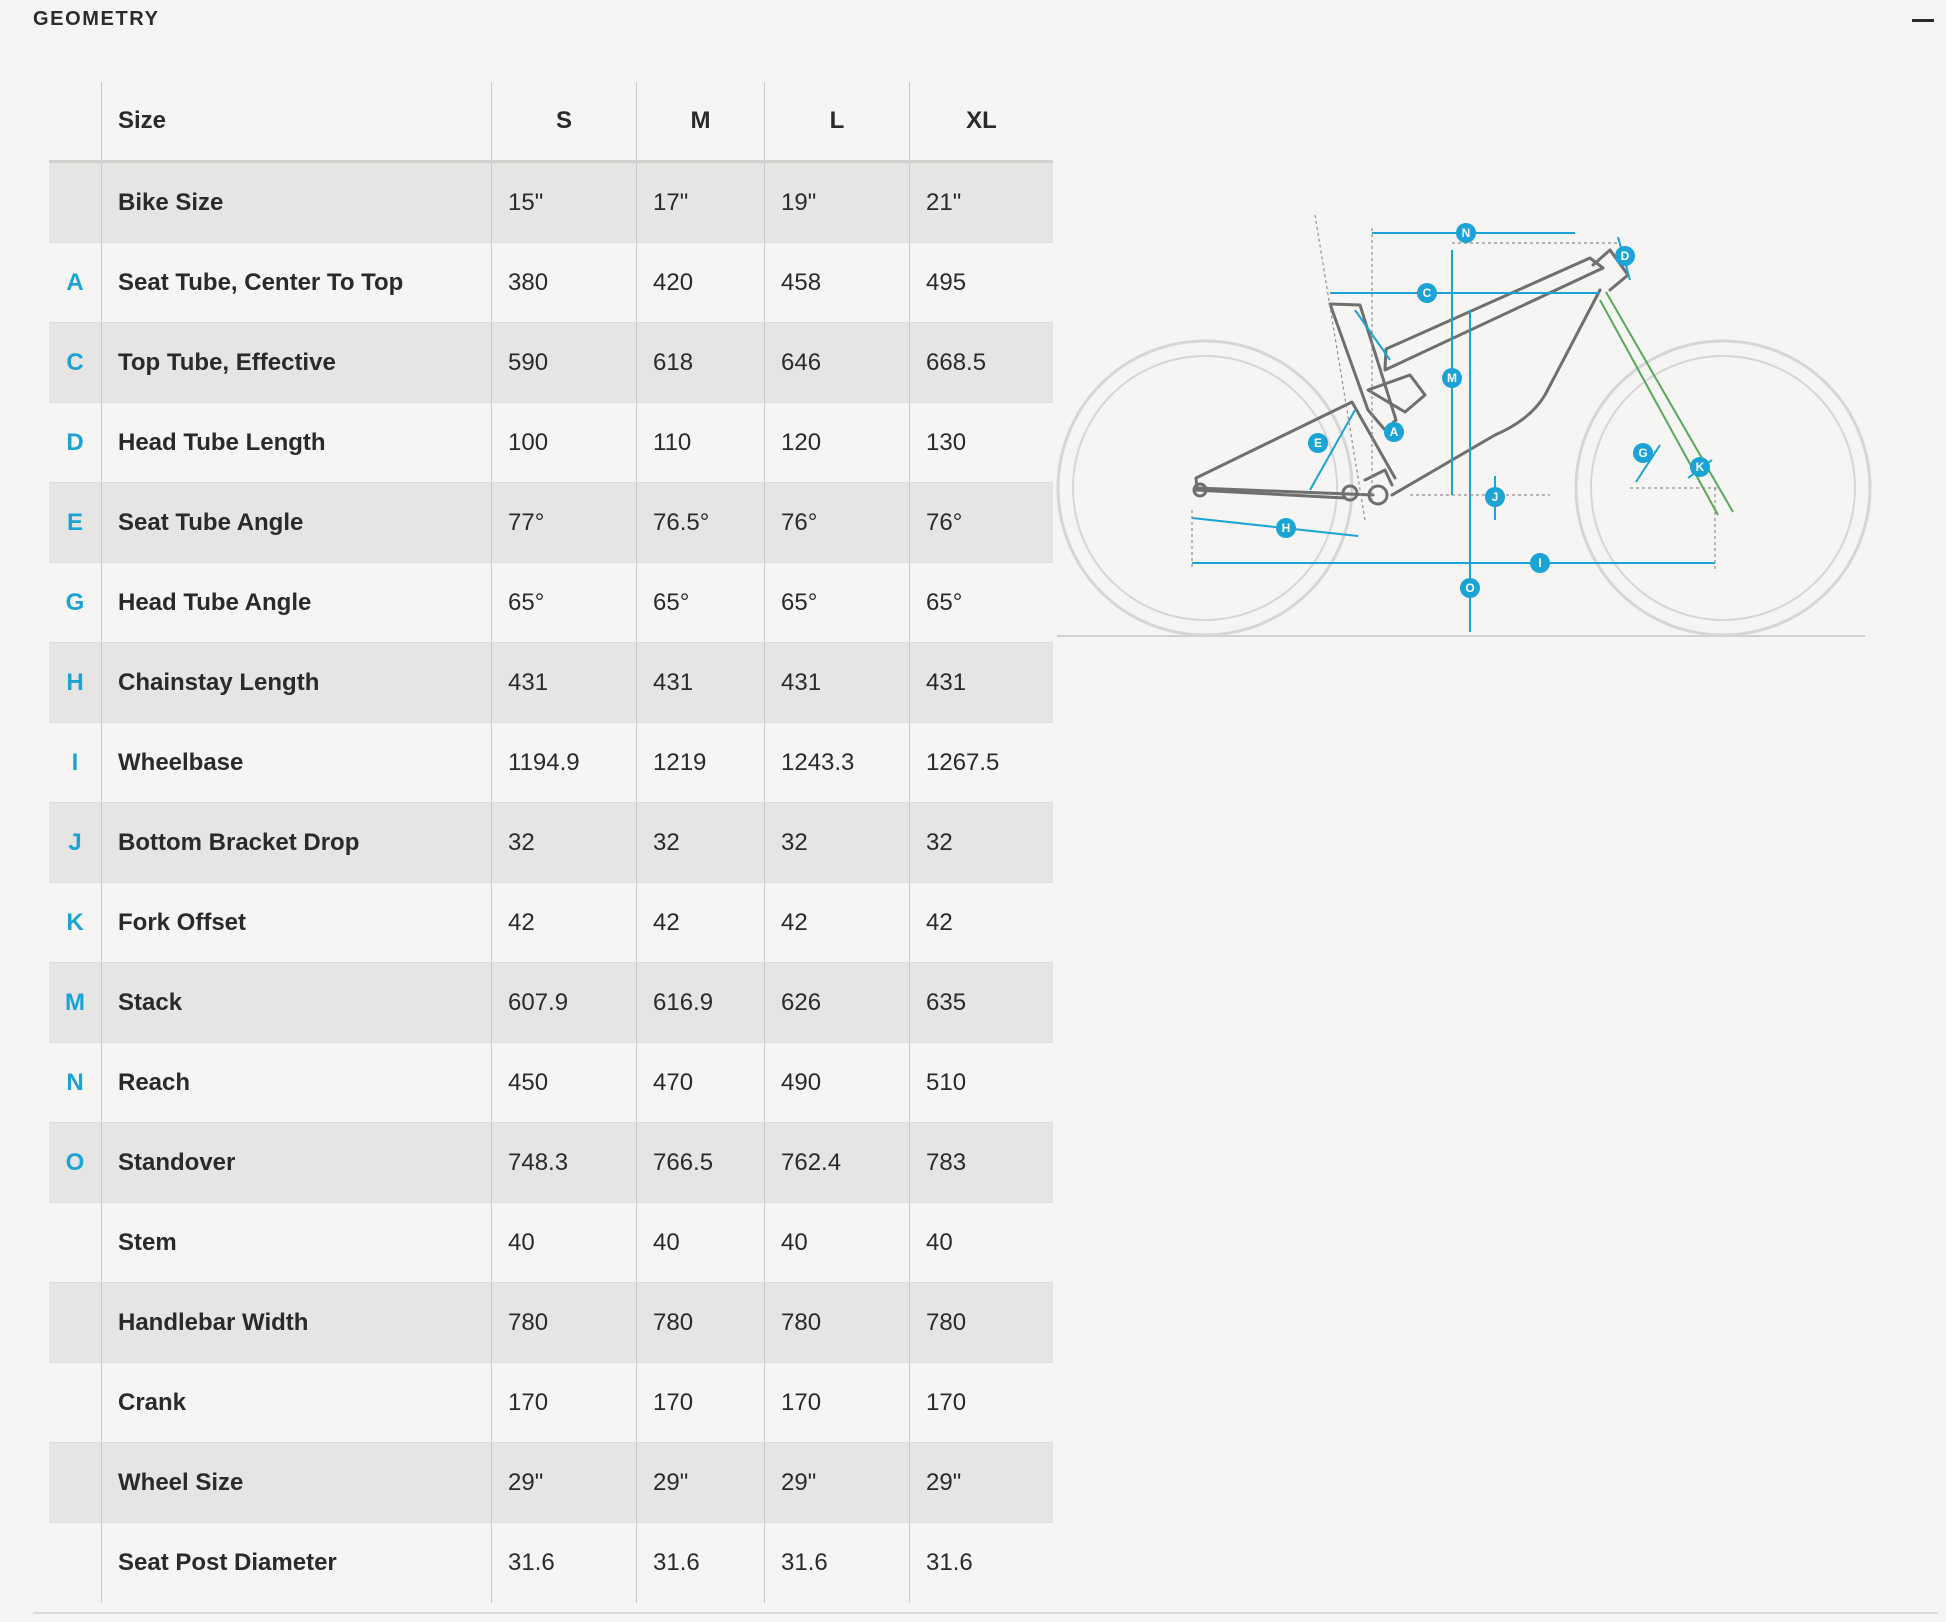 This screenshot has width=1946, height=1622. What do you see at coordinates (296, 282) in the screenshot?
I see `dimension-name: Seat Tube, Center To Top` at bounding box center [296, 282].